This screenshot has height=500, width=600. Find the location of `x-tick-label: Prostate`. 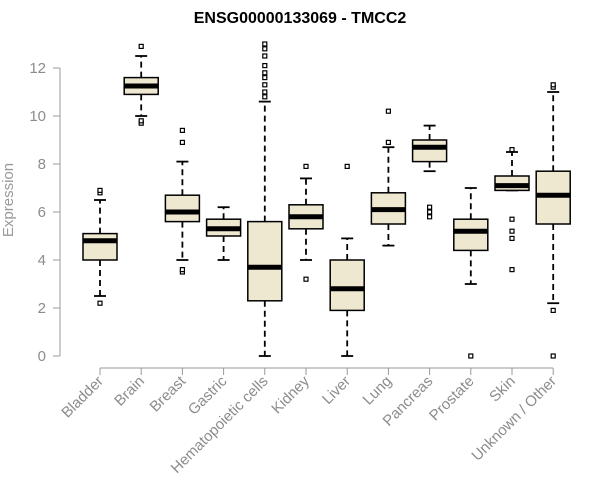

x-tick-label: Prostate is located at coordinates (452, 399).